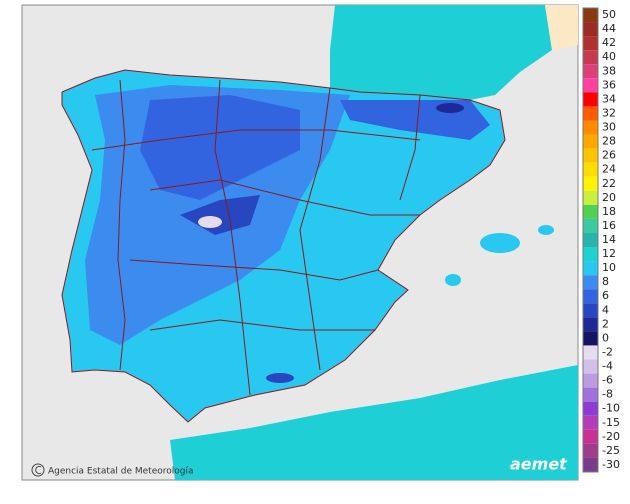  Describe the element at coordinates (605, 337) in the screenshot. I see `legend-label: 0` at that location.